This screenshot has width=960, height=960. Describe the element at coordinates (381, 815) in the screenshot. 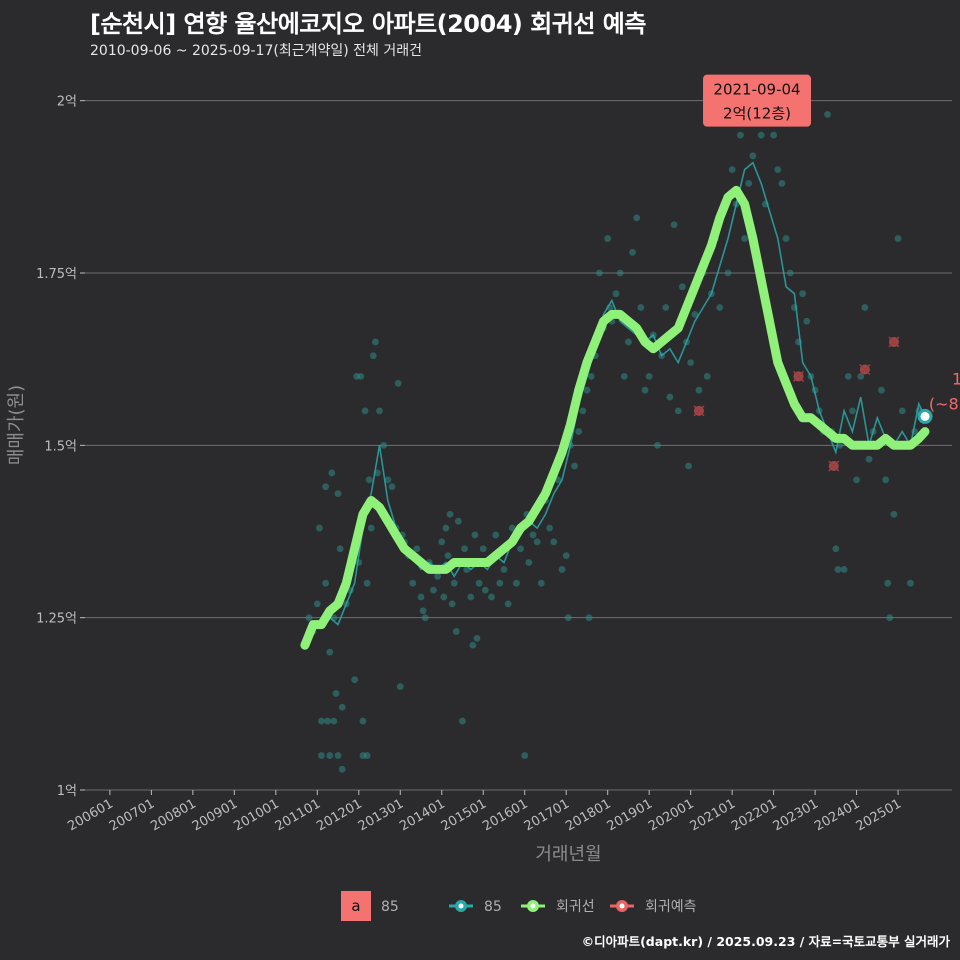

I see `x-tick-label: 201301` at that location.